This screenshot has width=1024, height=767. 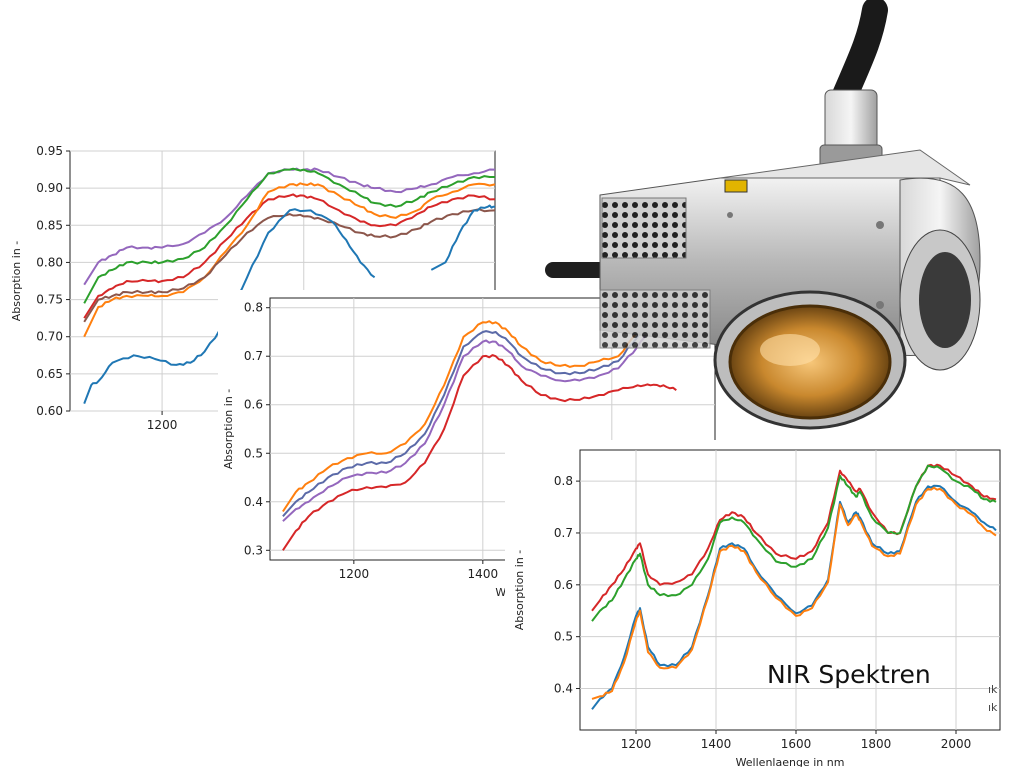 I want to click on y-tick-label: 0.80, so click(x=49, y=262).